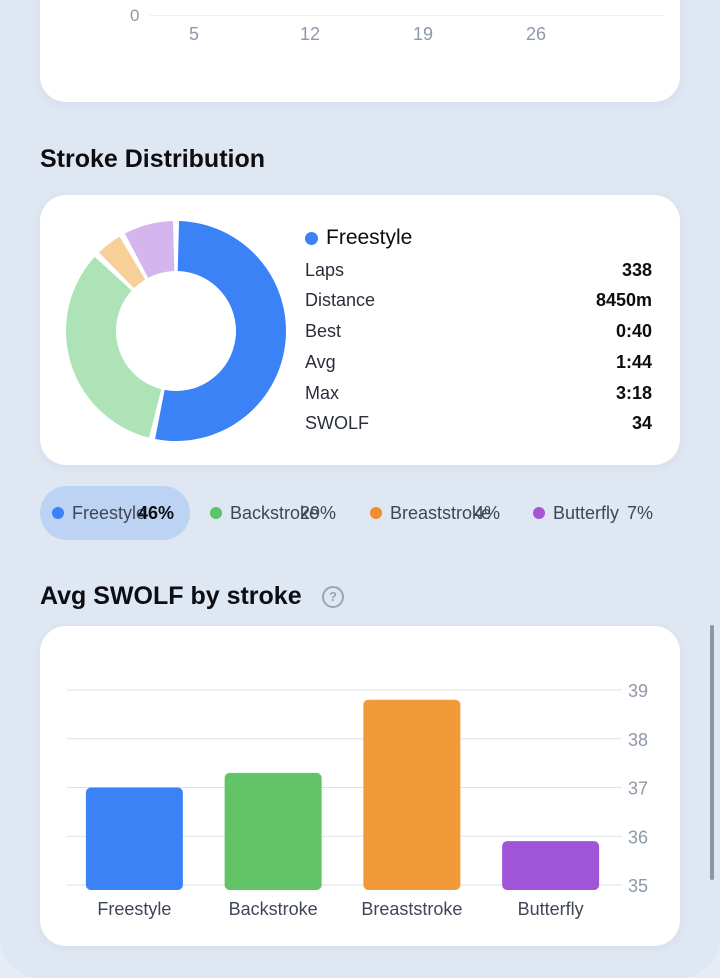 The height and width of the screenshot is (978, 720). Describe the element at coordinates (320, 362) in the screenshot. I see `stat-label: Avg` at that location.